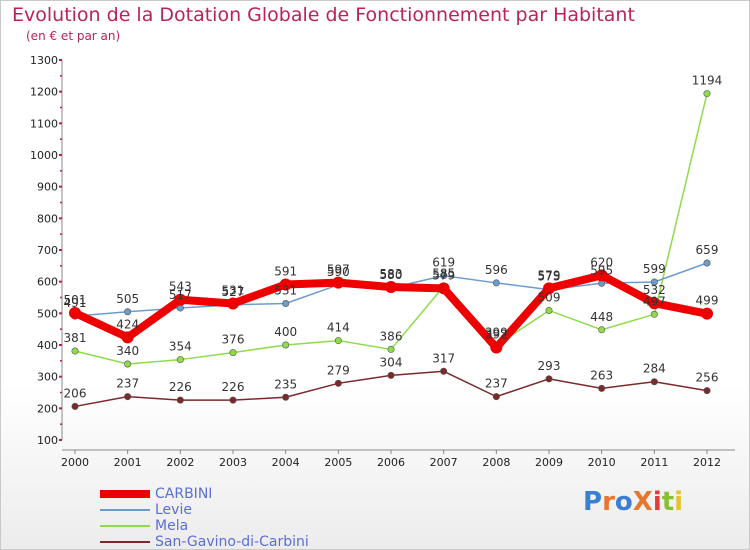 This screenshot has height=550, width=750. I want to click on proxiti-logo: ProXiti, so click(633, 502).